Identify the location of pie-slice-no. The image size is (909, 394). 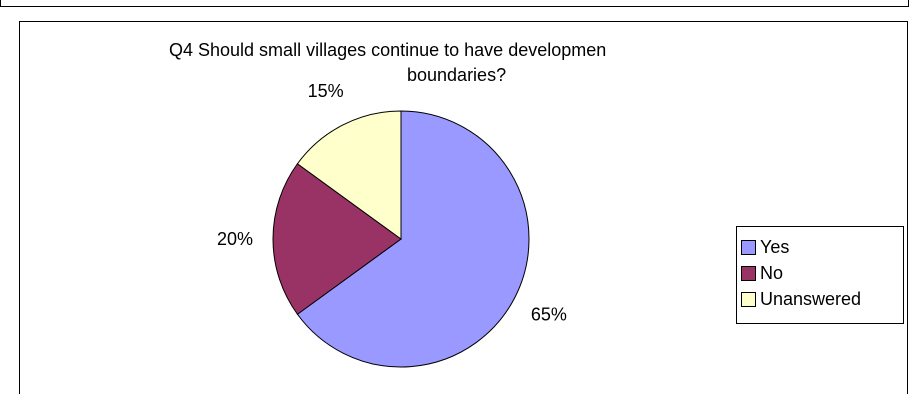
(337, 239).